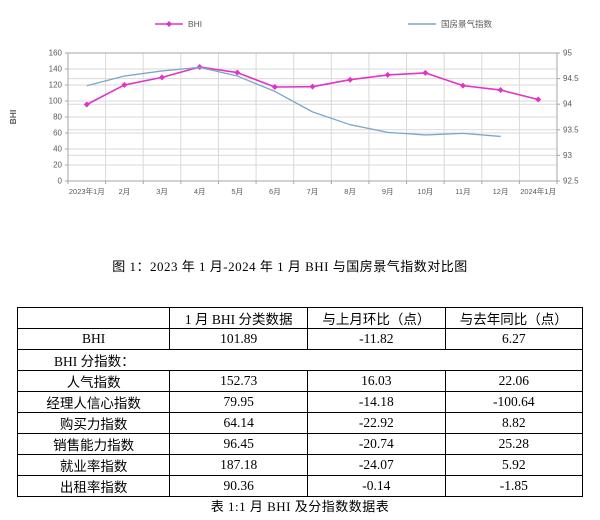 The image size is (600, 520). What do you see at coordinates (514, 444) in the screenshot?
I see `table-value-cell: 25.28` at bounding box center [514, 444].